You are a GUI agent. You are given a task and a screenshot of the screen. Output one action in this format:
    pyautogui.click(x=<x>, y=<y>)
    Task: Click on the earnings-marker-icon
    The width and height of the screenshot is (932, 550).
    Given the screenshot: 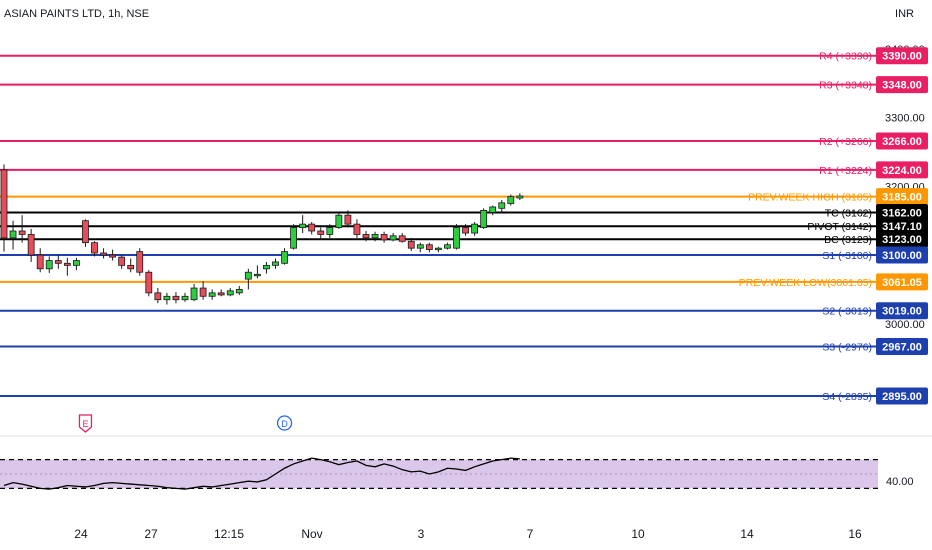 What is the action you would take?
    pyautogui.click(x=85, y=423)
    